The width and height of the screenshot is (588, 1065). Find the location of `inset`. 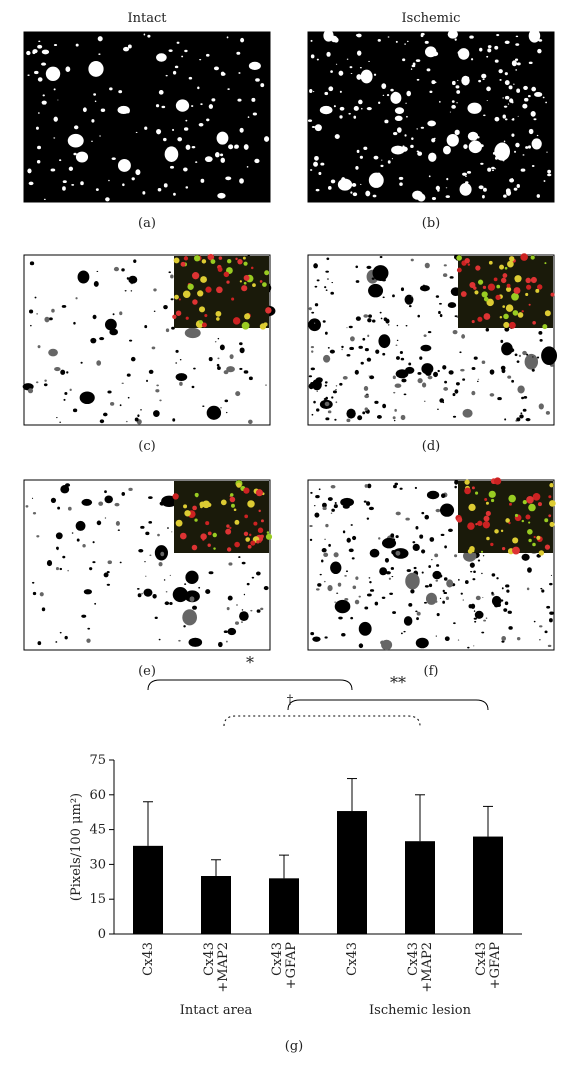

inset is located at coordinates (505, 517).